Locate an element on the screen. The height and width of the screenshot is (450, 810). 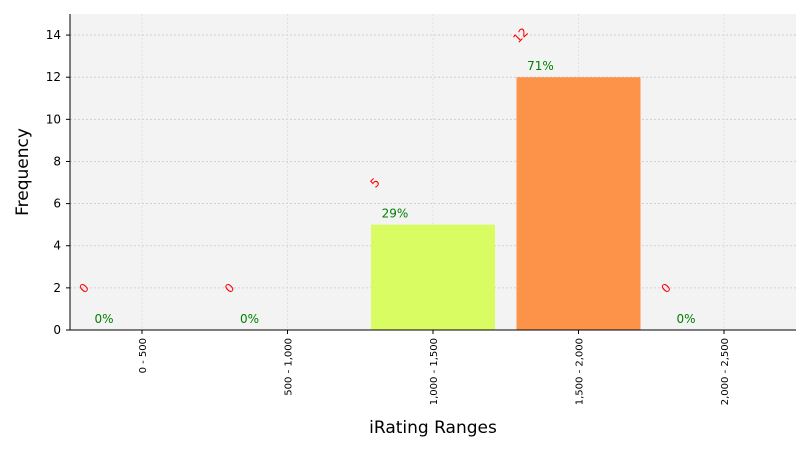
y-tick-label: 0 is located at coordinates (57, 330).